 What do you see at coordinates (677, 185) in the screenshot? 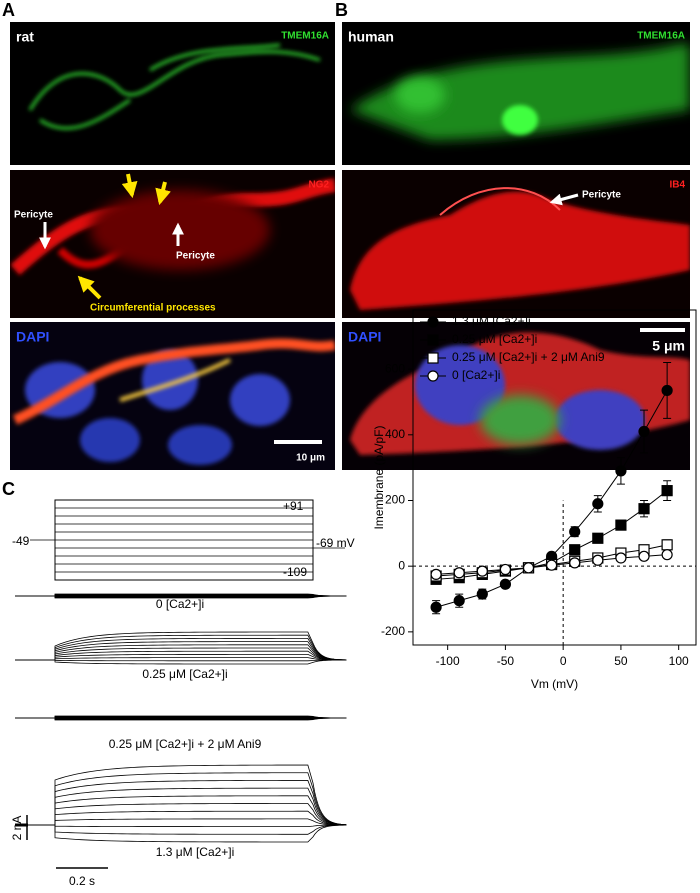
I see `stain-label: IB4` at bounding box center [677, 185].